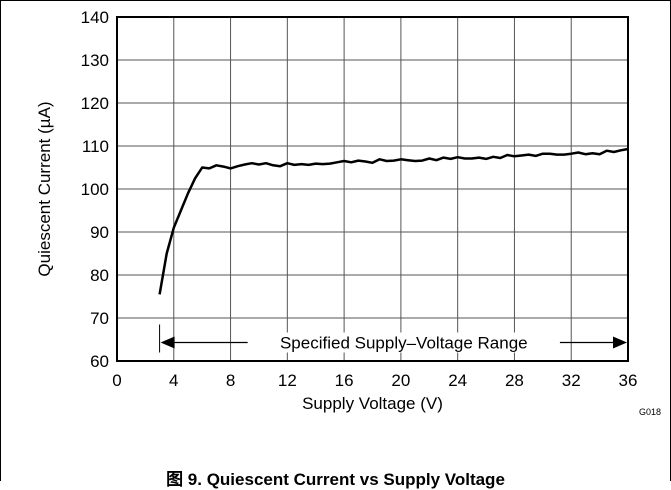 The image size is (671, 490). Describe the element at coordinates (457, 380) in the screenshot. I see `x-tick-label: 24` at that location.